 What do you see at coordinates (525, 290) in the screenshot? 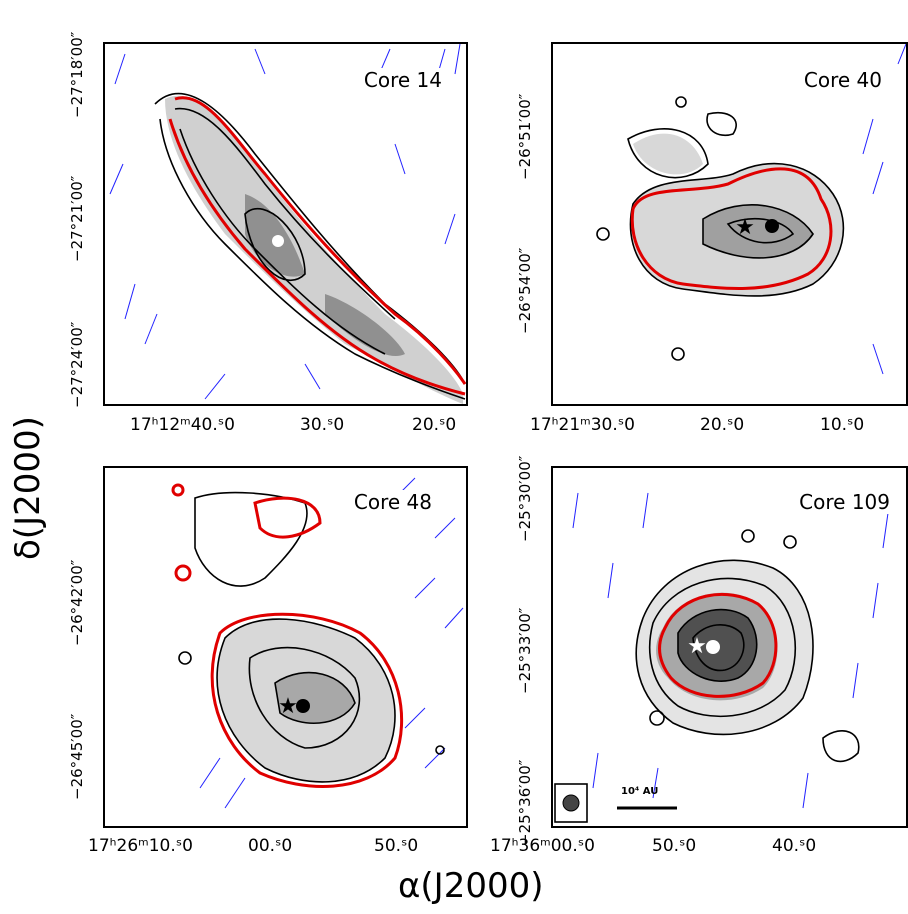
I see `y-tick-label: −26°54′00″` at bounding box center [525, 290].